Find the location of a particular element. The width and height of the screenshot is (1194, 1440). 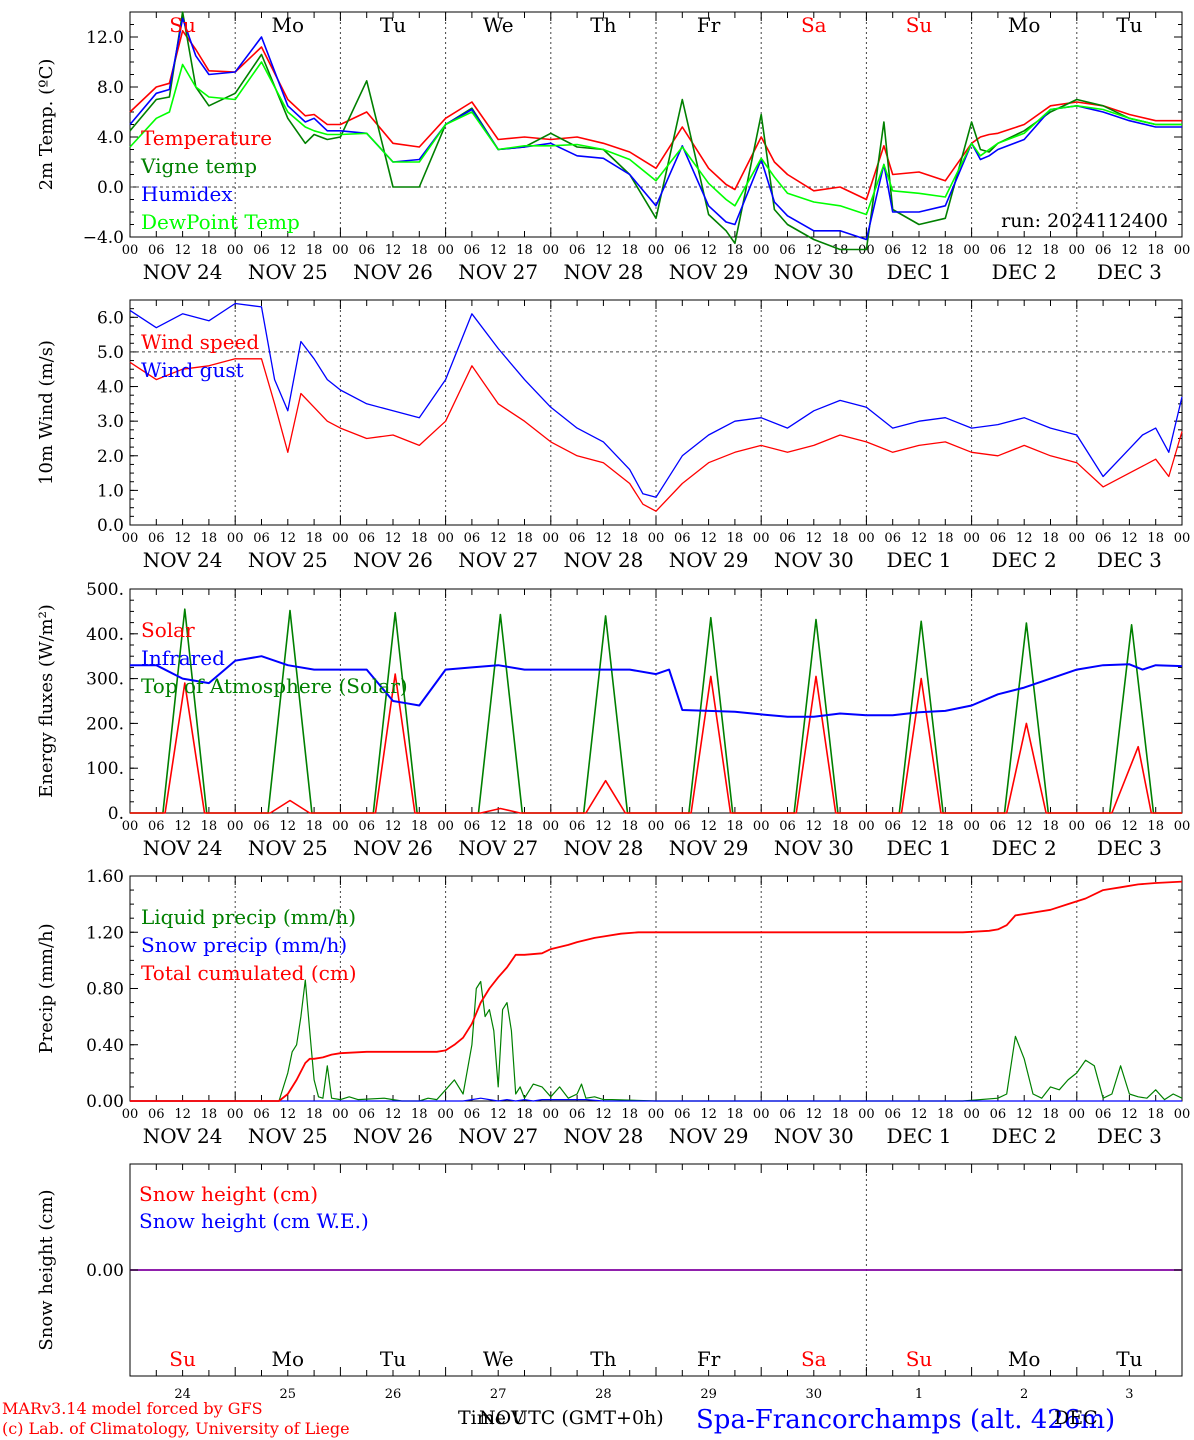

y-tick-label: 12.0 is located at coordinates (105, 38).